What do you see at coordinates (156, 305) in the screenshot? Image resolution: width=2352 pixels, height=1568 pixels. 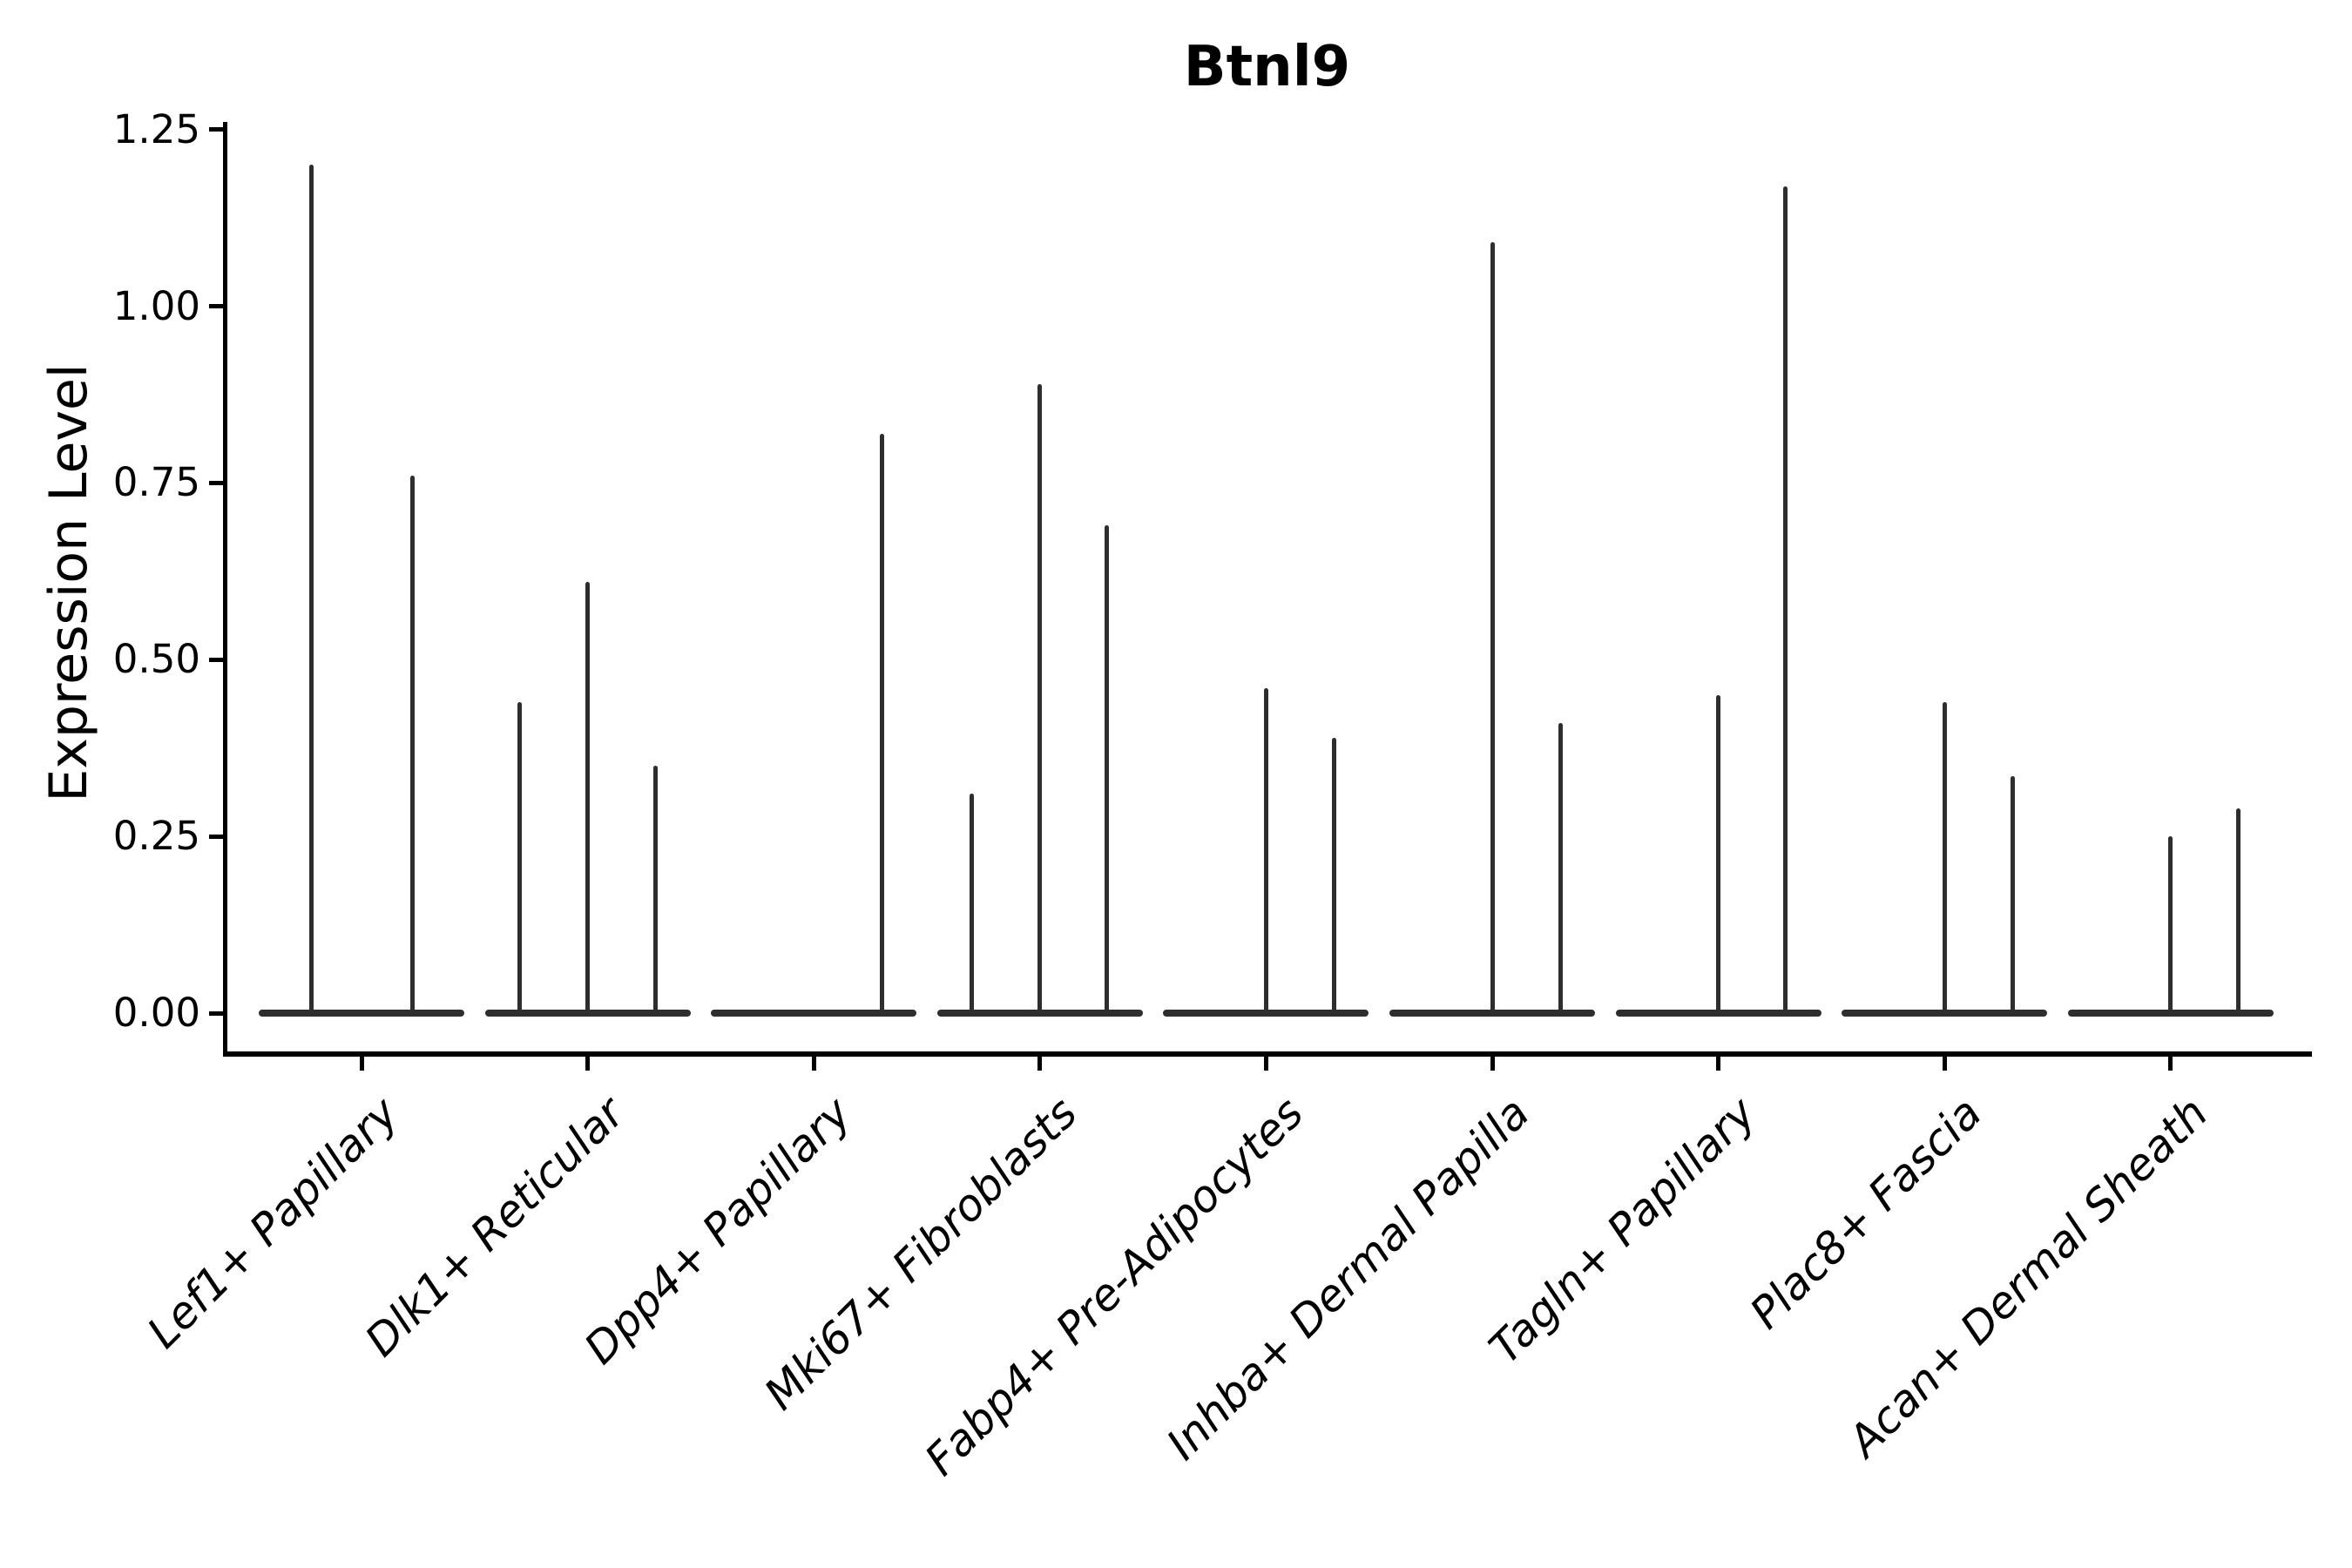 I see `y-tick-label: 1.00` at bounding box center [156, 305].